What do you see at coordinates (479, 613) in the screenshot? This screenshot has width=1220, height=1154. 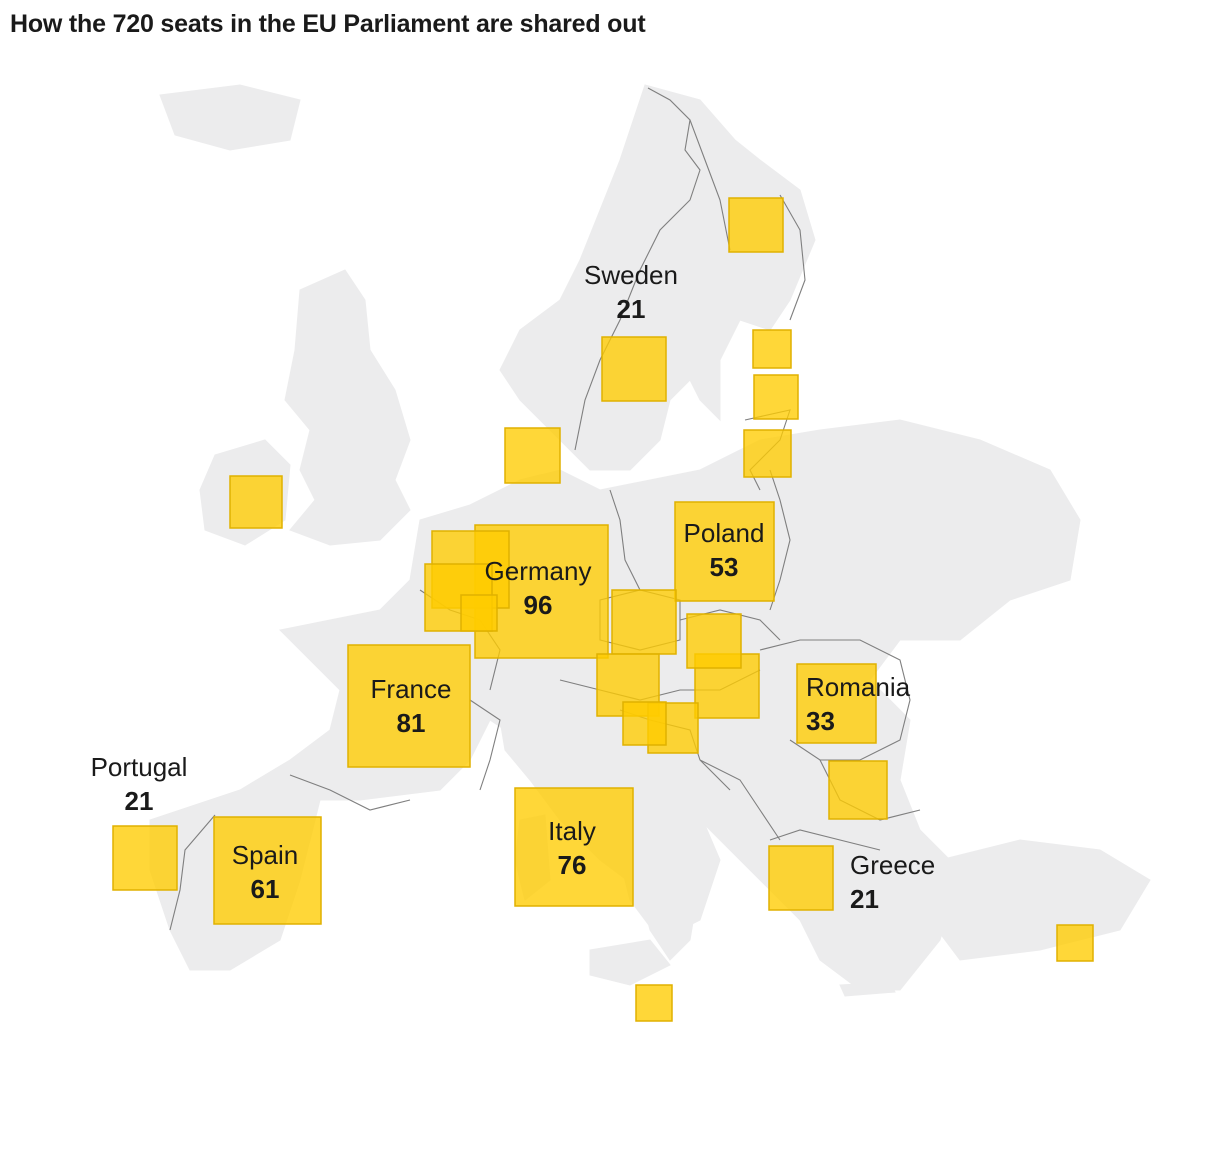 I see `seat-square-luxembourg` at bounding box center [479, 613].